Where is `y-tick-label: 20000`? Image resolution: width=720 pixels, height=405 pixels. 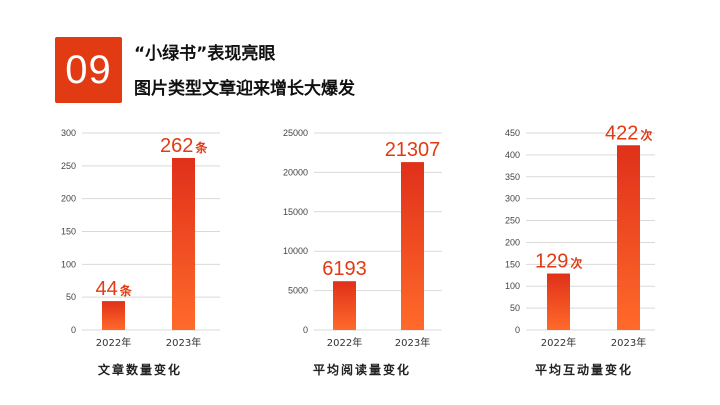
y-tick-label: 20000 is located at coordinates (295, 172).